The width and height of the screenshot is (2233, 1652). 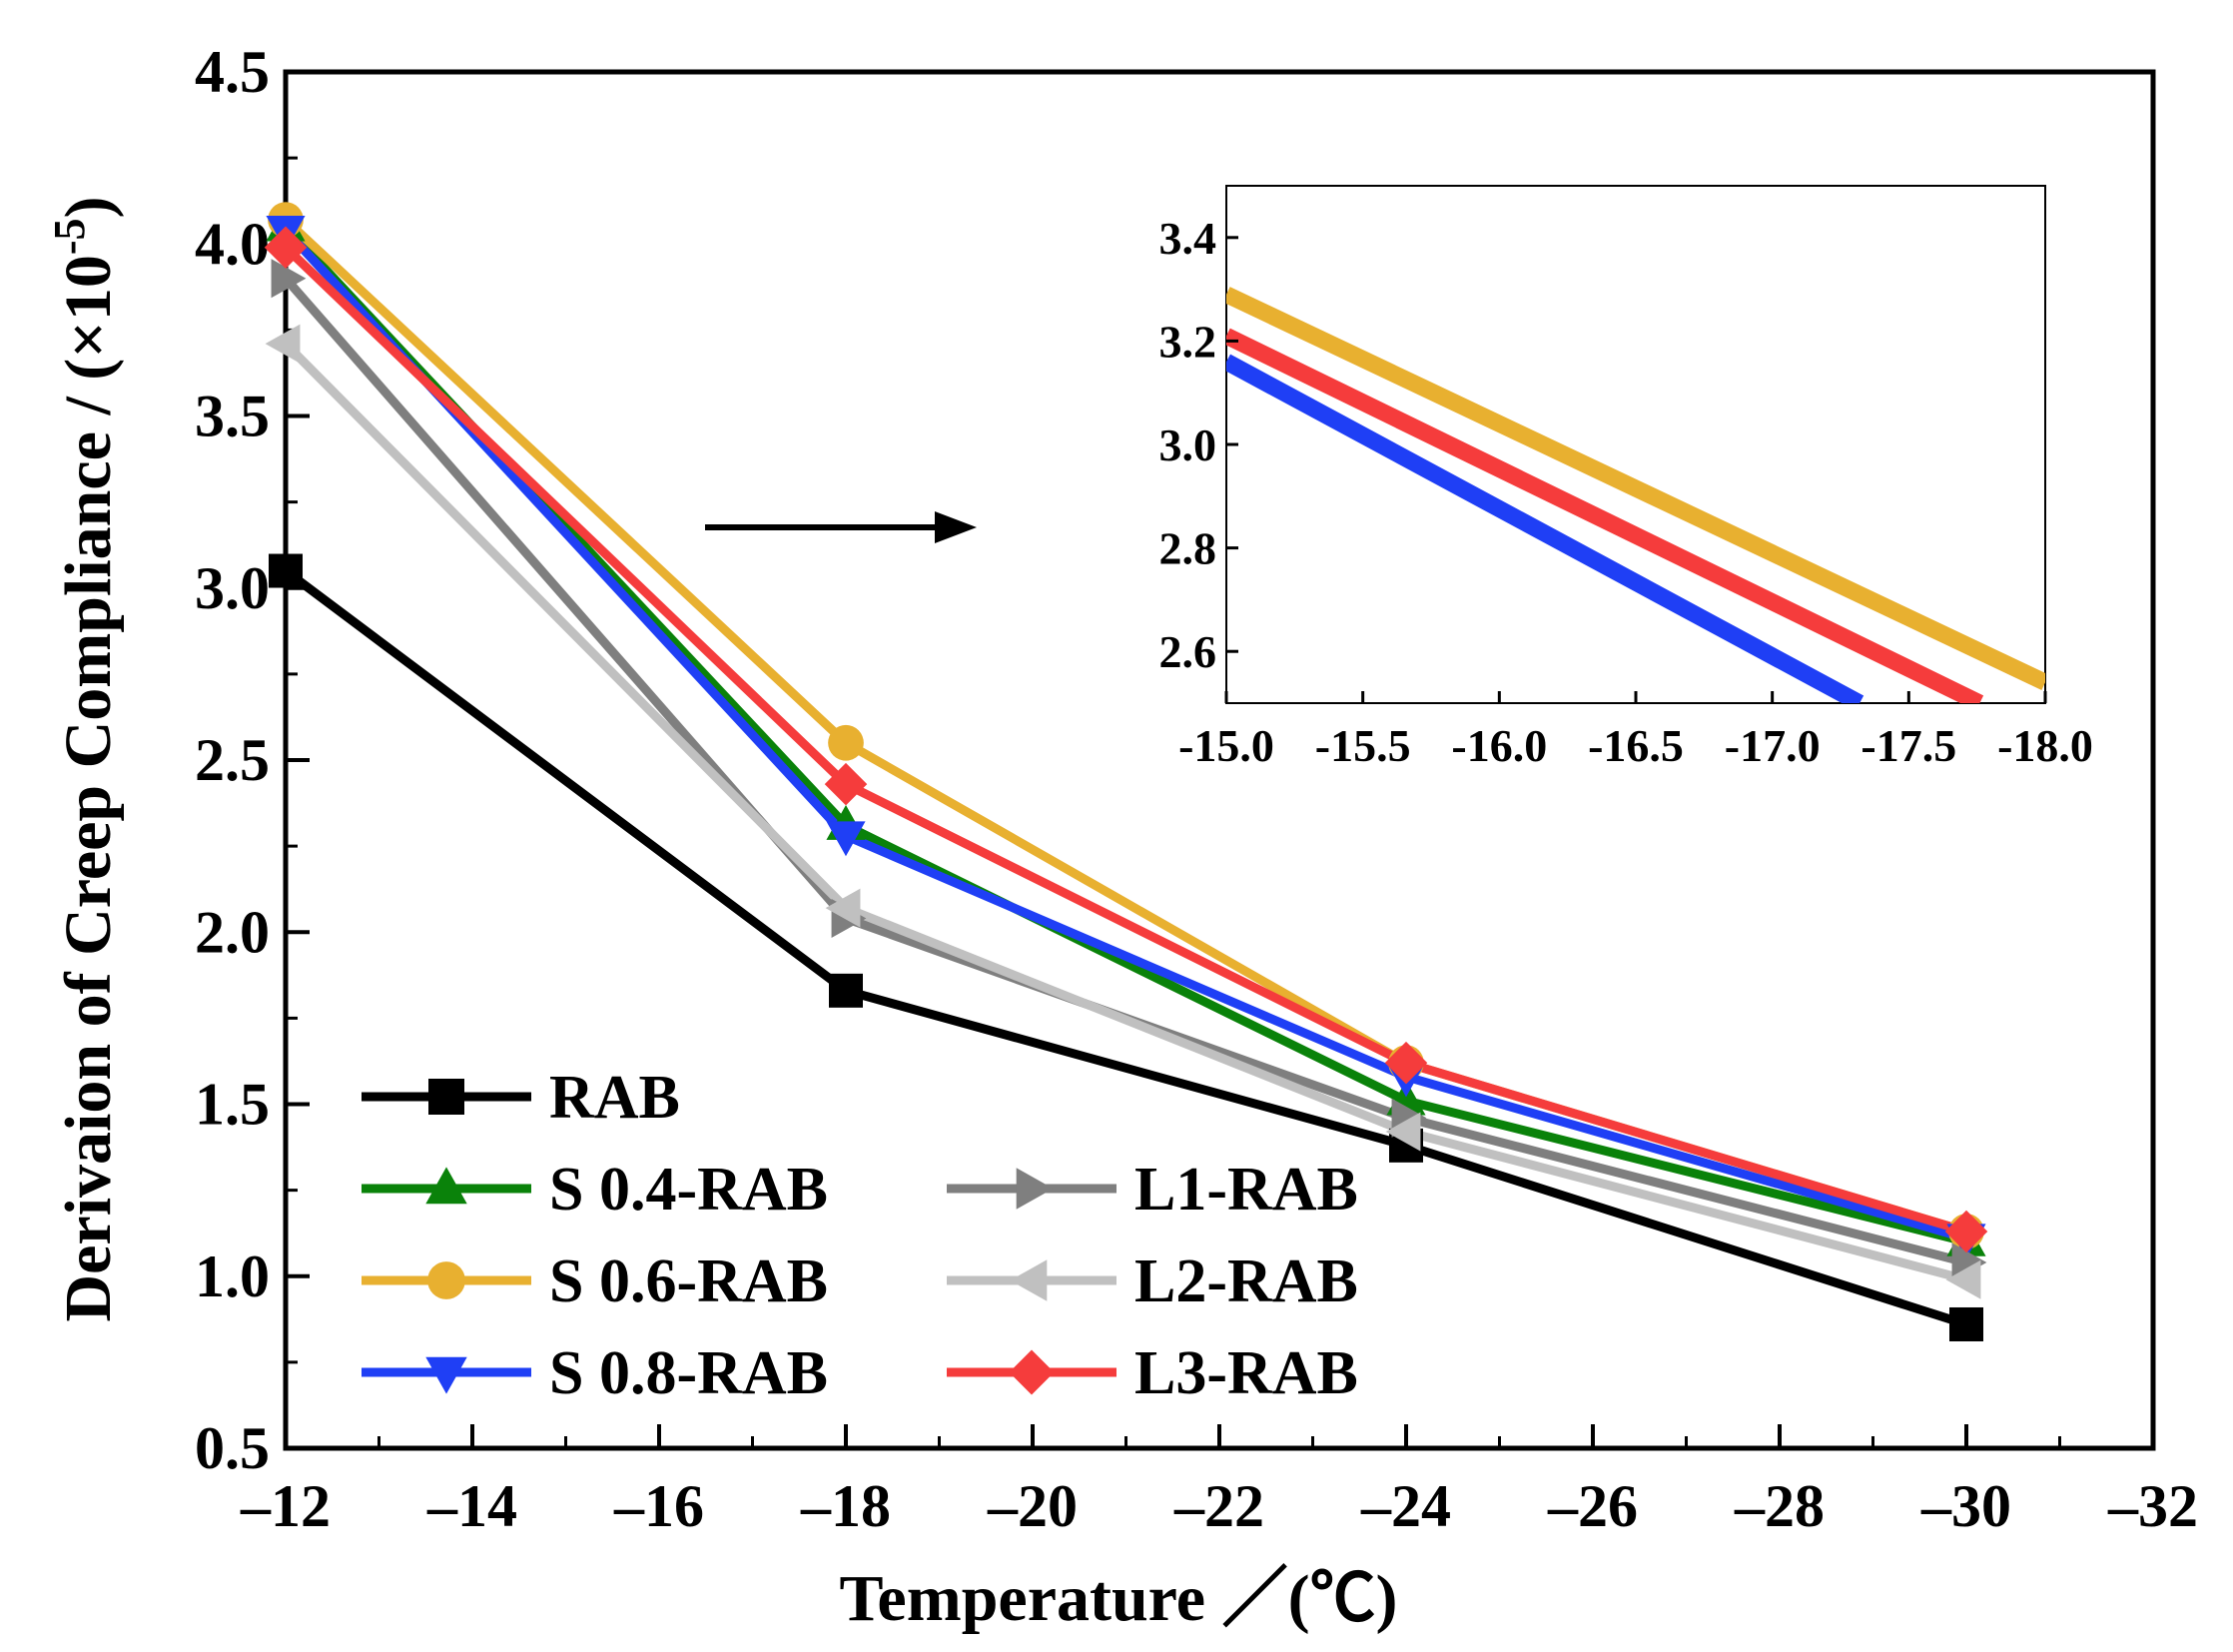 I want to click on x-tick-label: –20, so click(x=1032, y=1506).